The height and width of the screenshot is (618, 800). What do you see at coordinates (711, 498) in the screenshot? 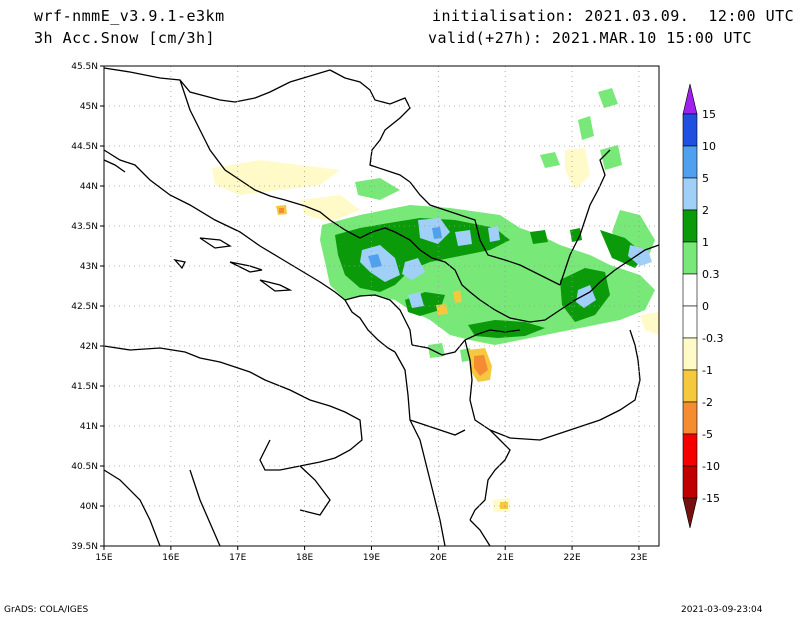
I see `colorbar-label: -15` at bounding box center [711, 498].